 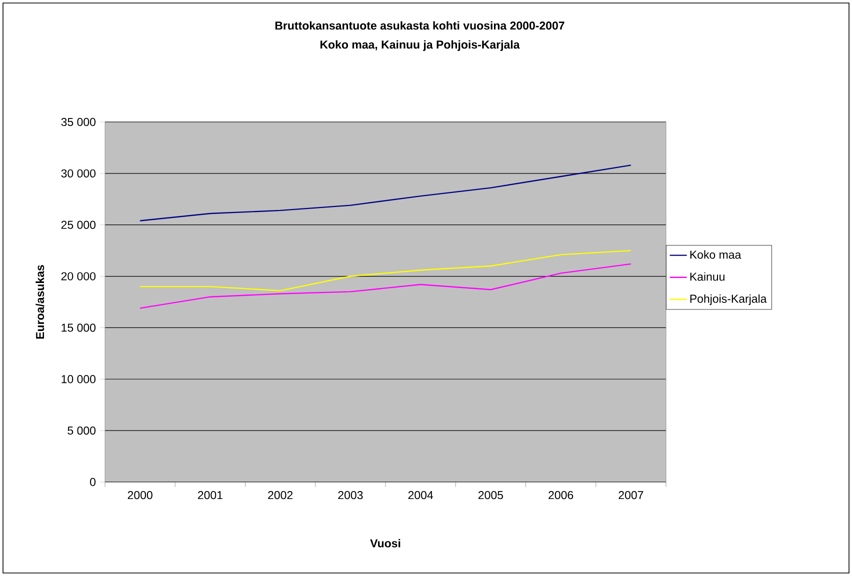 I want to click on y-tick-label: 35 000, so click(x=78, y=122).